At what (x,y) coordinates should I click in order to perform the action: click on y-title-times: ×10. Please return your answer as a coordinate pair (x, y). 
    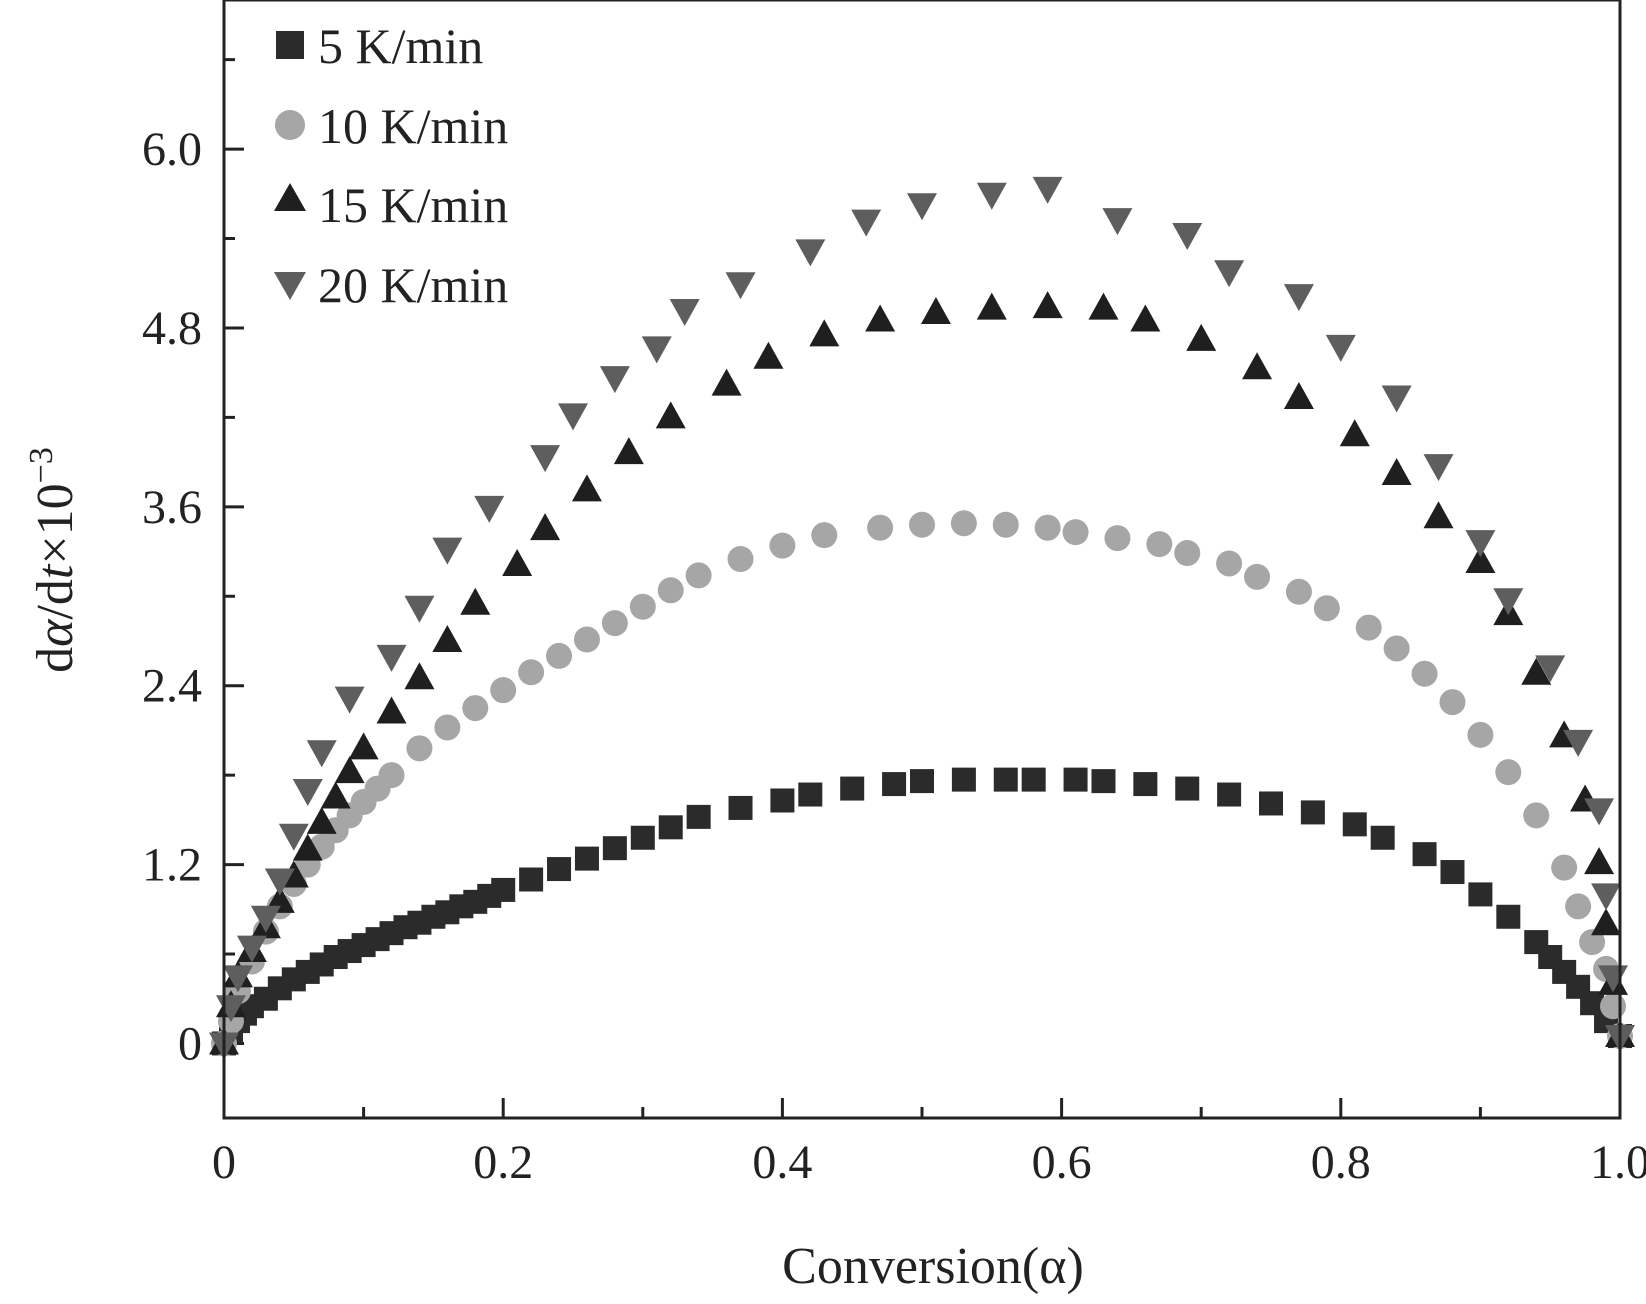
    Looking at the image, I should click on (55, 523).